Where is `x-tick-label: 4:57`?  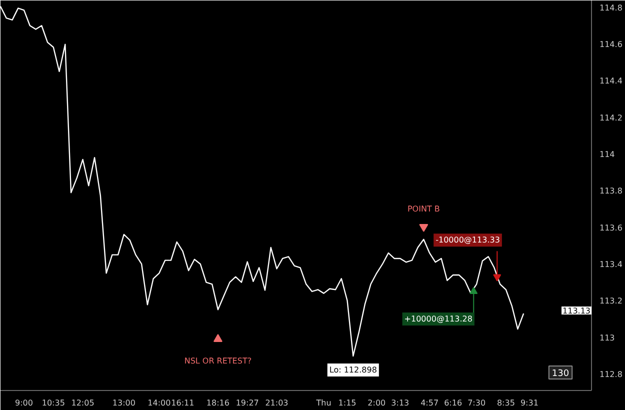
x-tick-label: 4:57 is located at coordinates (429, 403).